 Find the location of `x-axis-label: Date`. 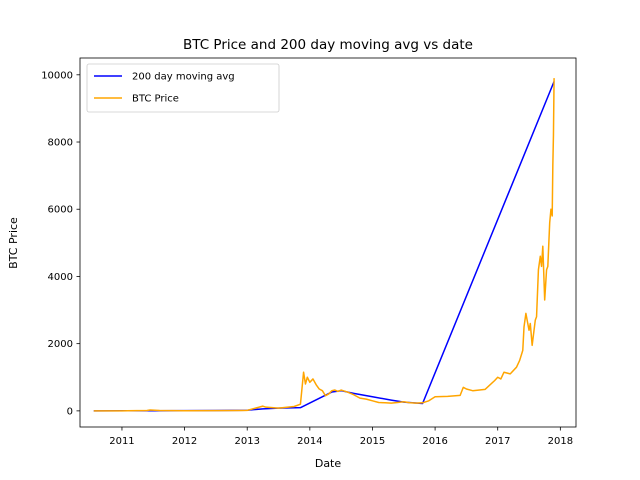

x-axis-label: Date is located at coordinates (328, 463).